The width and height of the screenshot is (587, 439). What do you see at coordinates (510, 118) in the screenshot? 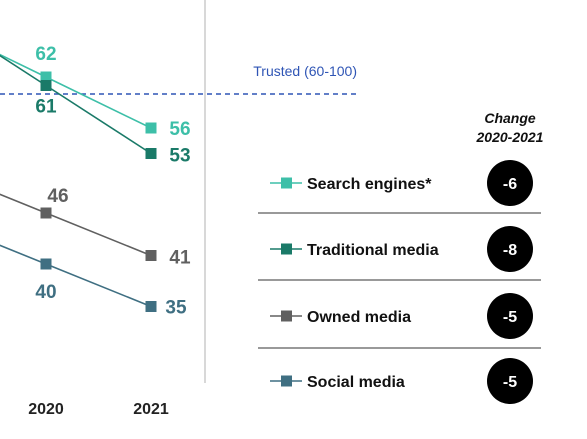
I see `change-header-line1: Change` at bounding box center [510, 118].